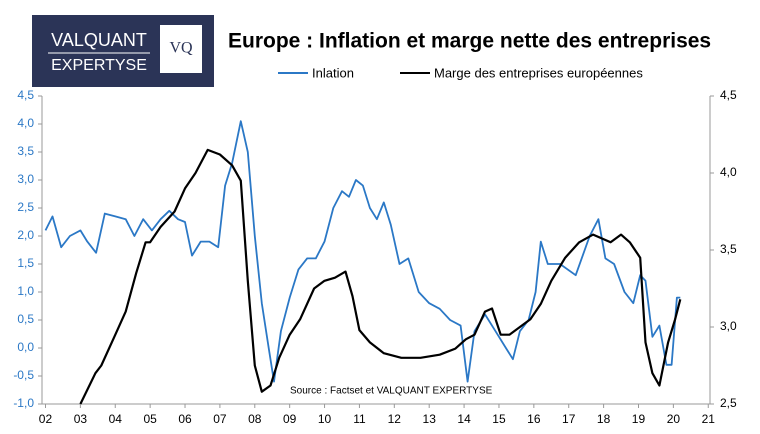  I want to click on x-tick-label: 18, so click(604, 419).